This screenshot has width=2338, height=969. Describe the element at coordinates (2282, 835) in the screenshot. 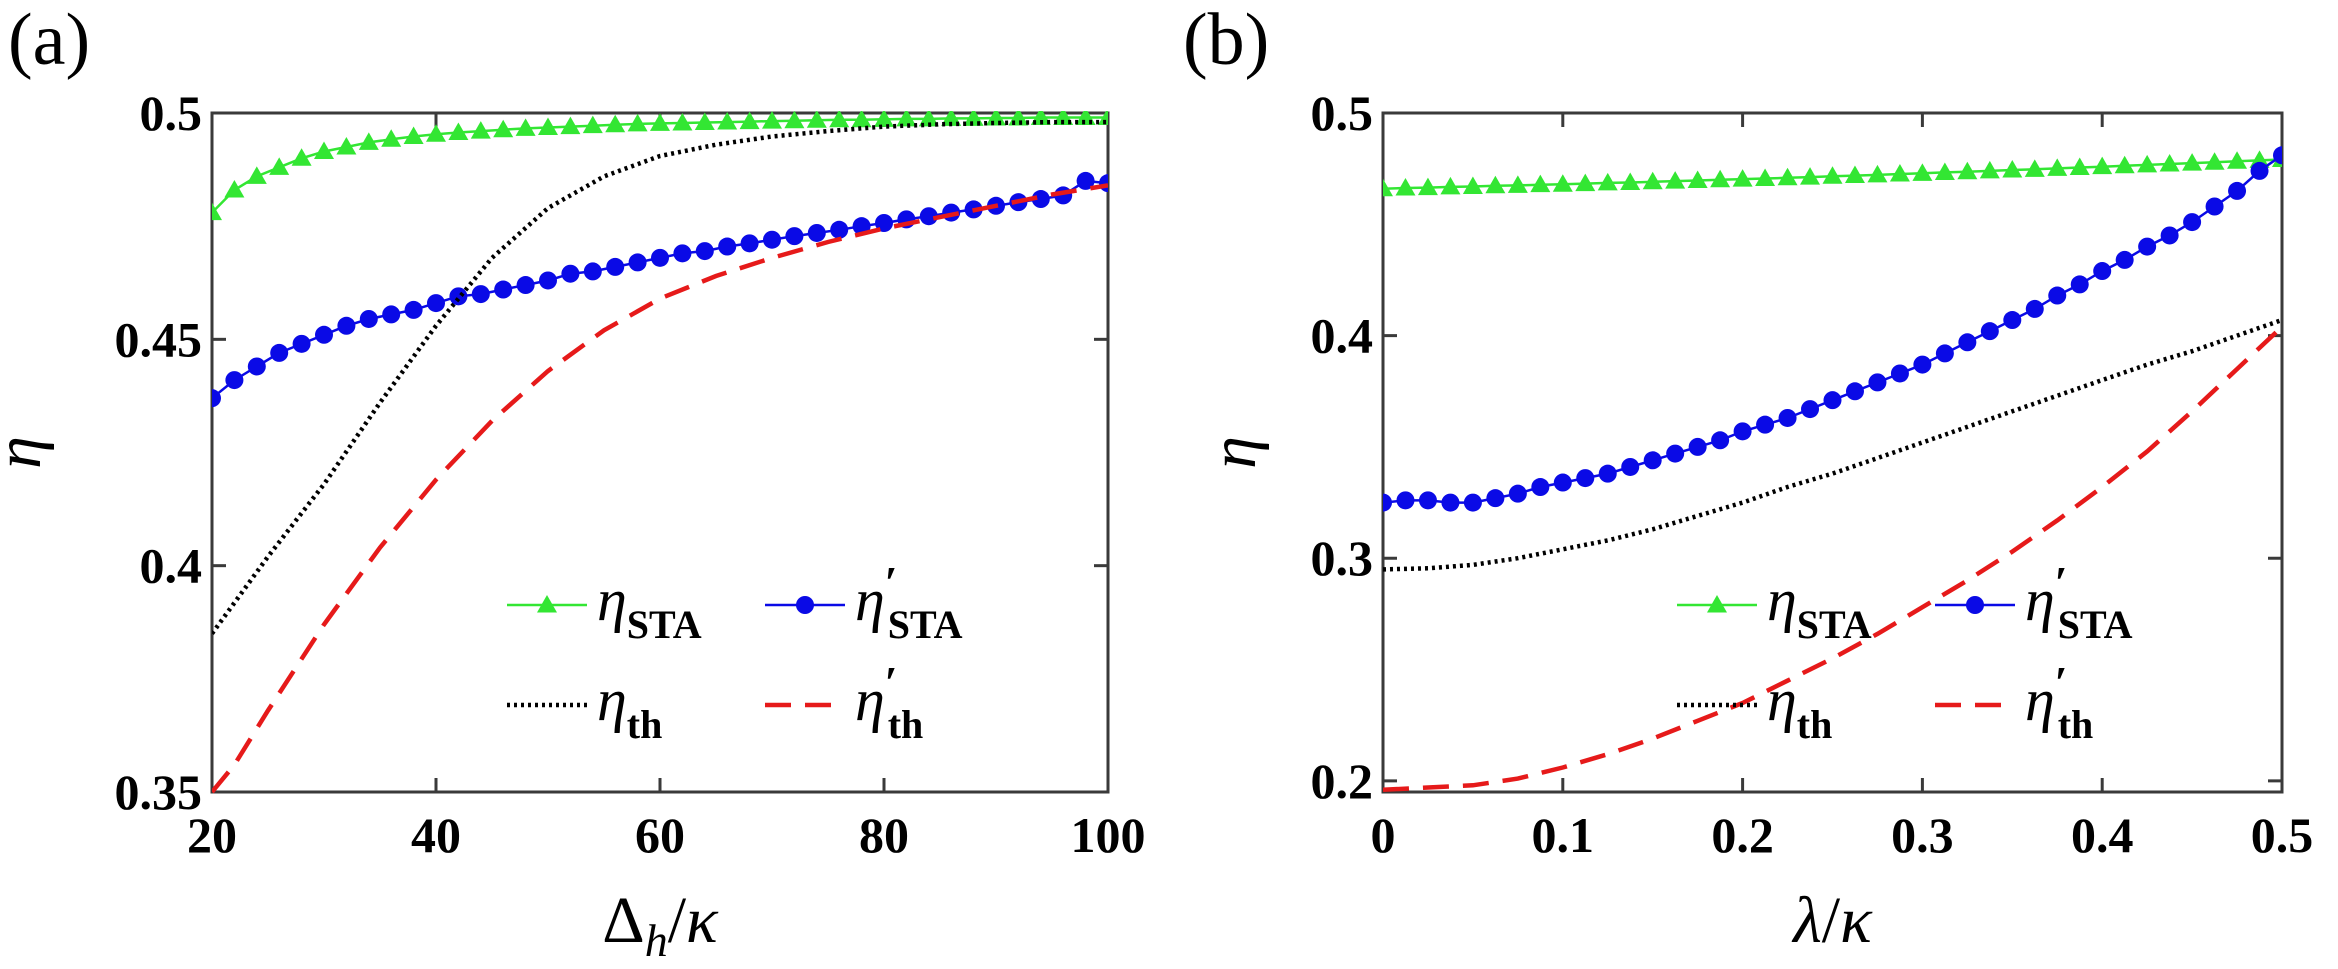

I see `x-tick-label: 0.5` at that location.